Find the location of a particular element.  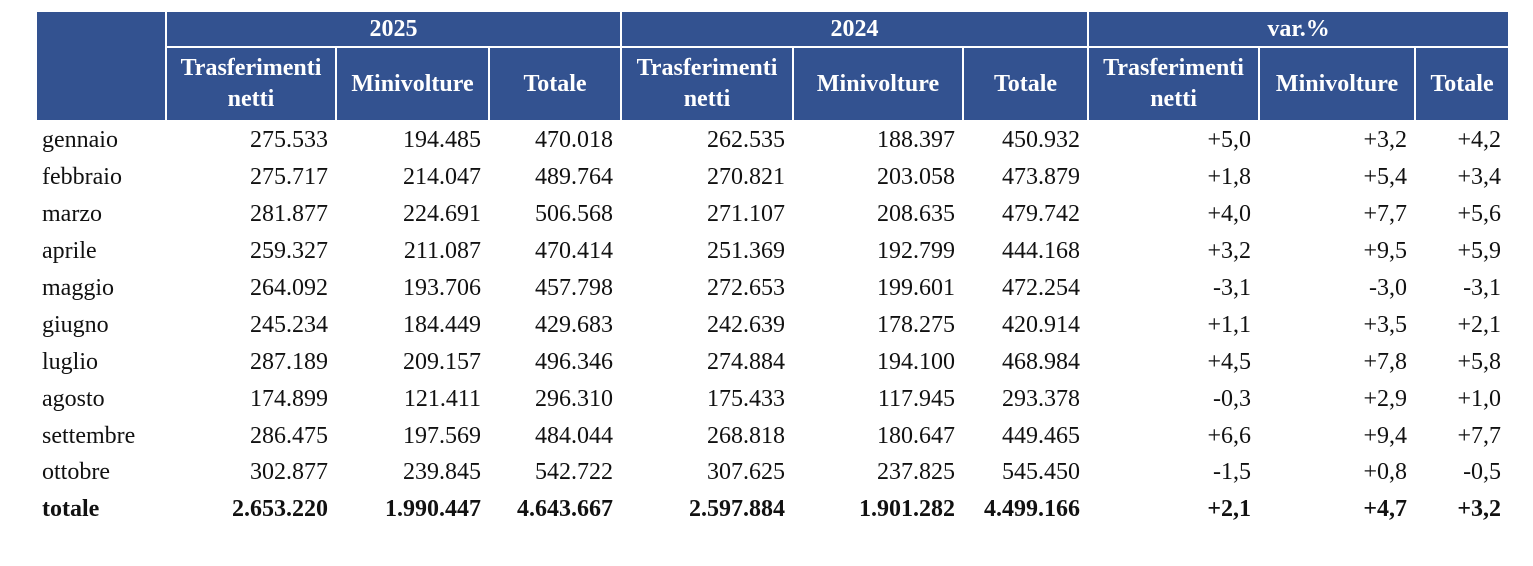

value-cell: 468.984 is located at coordinates (1041, 361).